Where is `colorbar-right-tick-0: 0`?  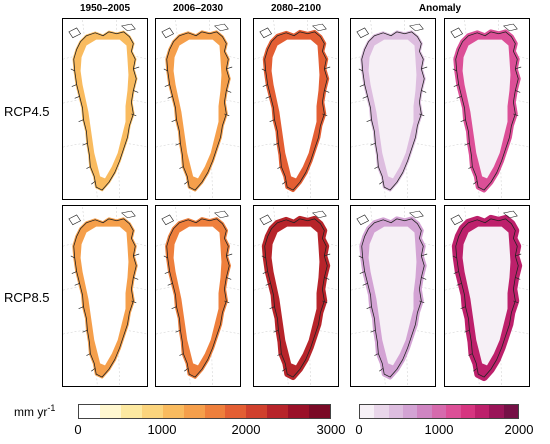 colorbar-right-tick-0: 0 is located at coordinates (359, 429).